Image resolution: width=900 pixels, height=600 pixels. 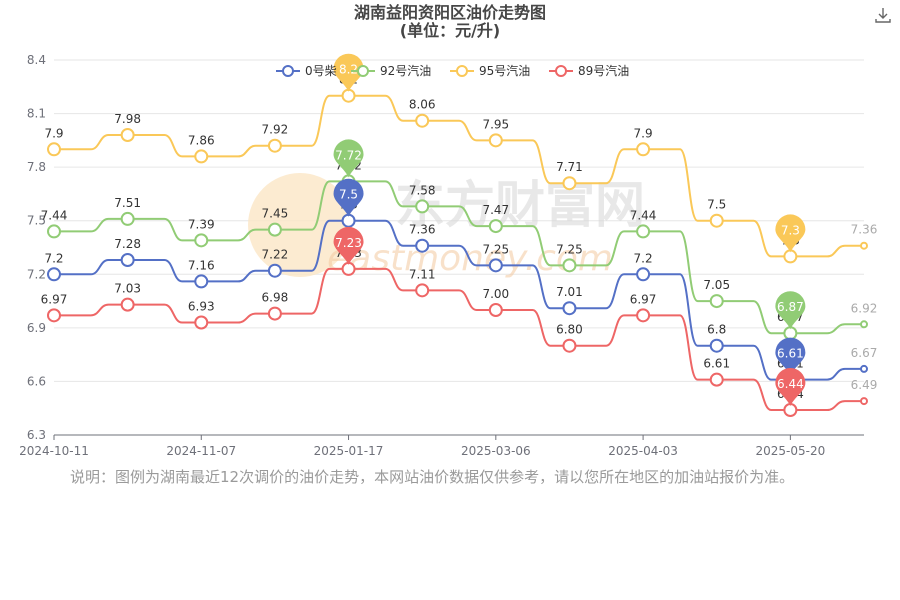 What do you see at coordinates (603, 70) in the screenshot?
I see `legend-label: 89号汽油` at bounding box center [603, 70].